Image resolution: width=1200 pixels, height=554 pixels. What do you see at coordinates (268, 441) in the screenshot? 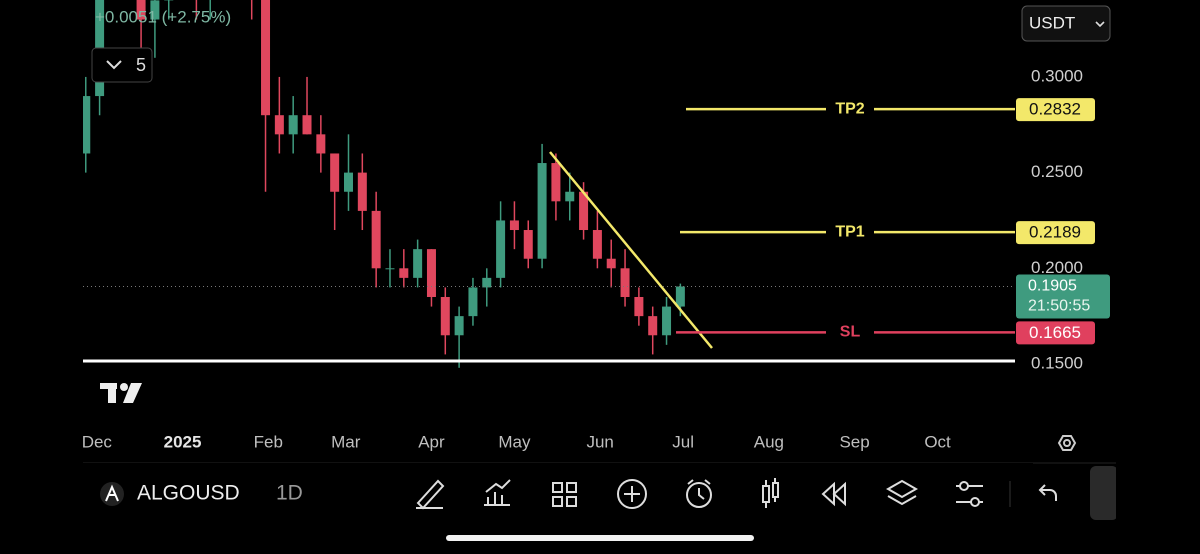
I see `x-tick-label: Feb` at bounding box center [268, 441].